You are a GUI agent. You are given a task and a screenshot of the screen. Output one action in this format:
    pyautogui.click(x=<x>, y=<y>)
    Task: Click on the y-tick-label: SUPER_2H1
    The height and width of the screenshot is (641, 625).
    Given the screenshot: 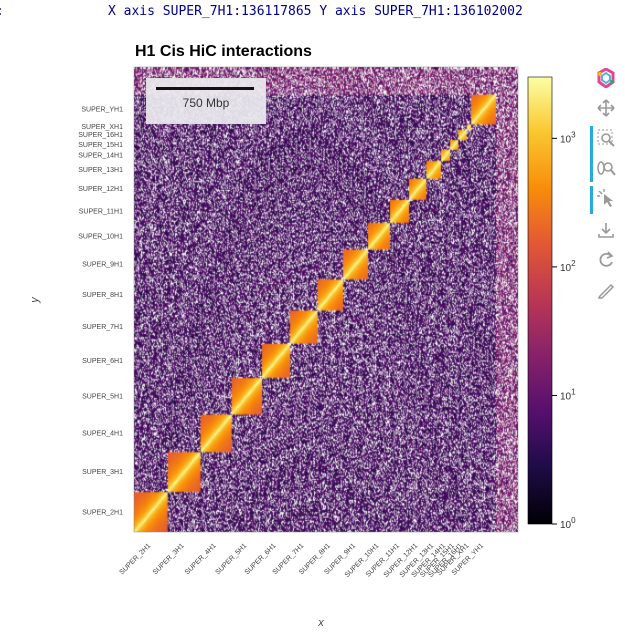 What is the action you would take?
    pyautogui.click(x=102, y=513)
    